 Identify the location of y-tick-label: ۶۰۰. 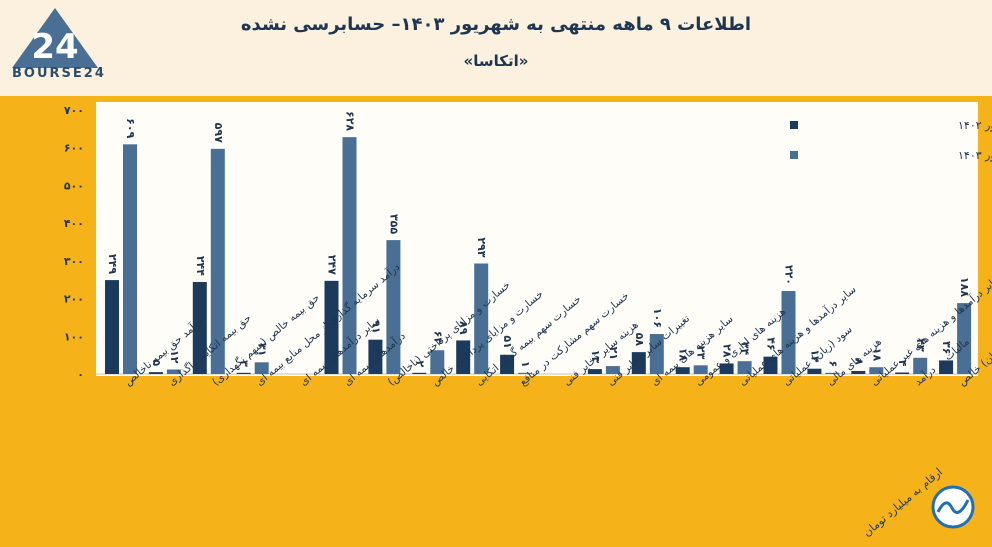
(74, 148).